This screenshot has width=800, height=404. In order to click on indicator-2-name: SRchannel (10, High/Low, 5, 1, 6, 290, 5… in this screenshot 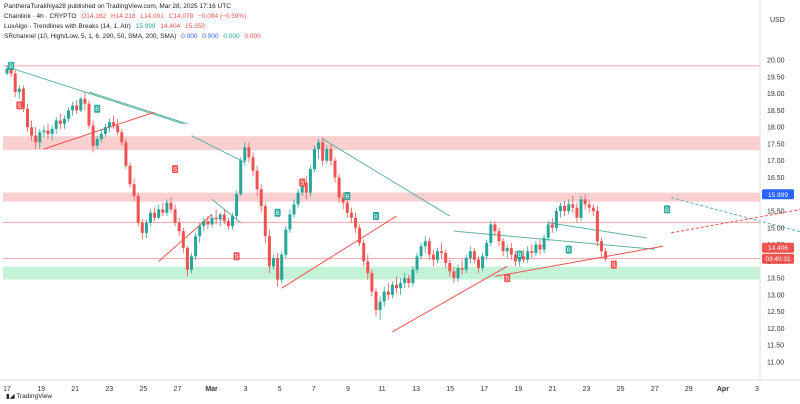, I will do `click(90, 36)`.